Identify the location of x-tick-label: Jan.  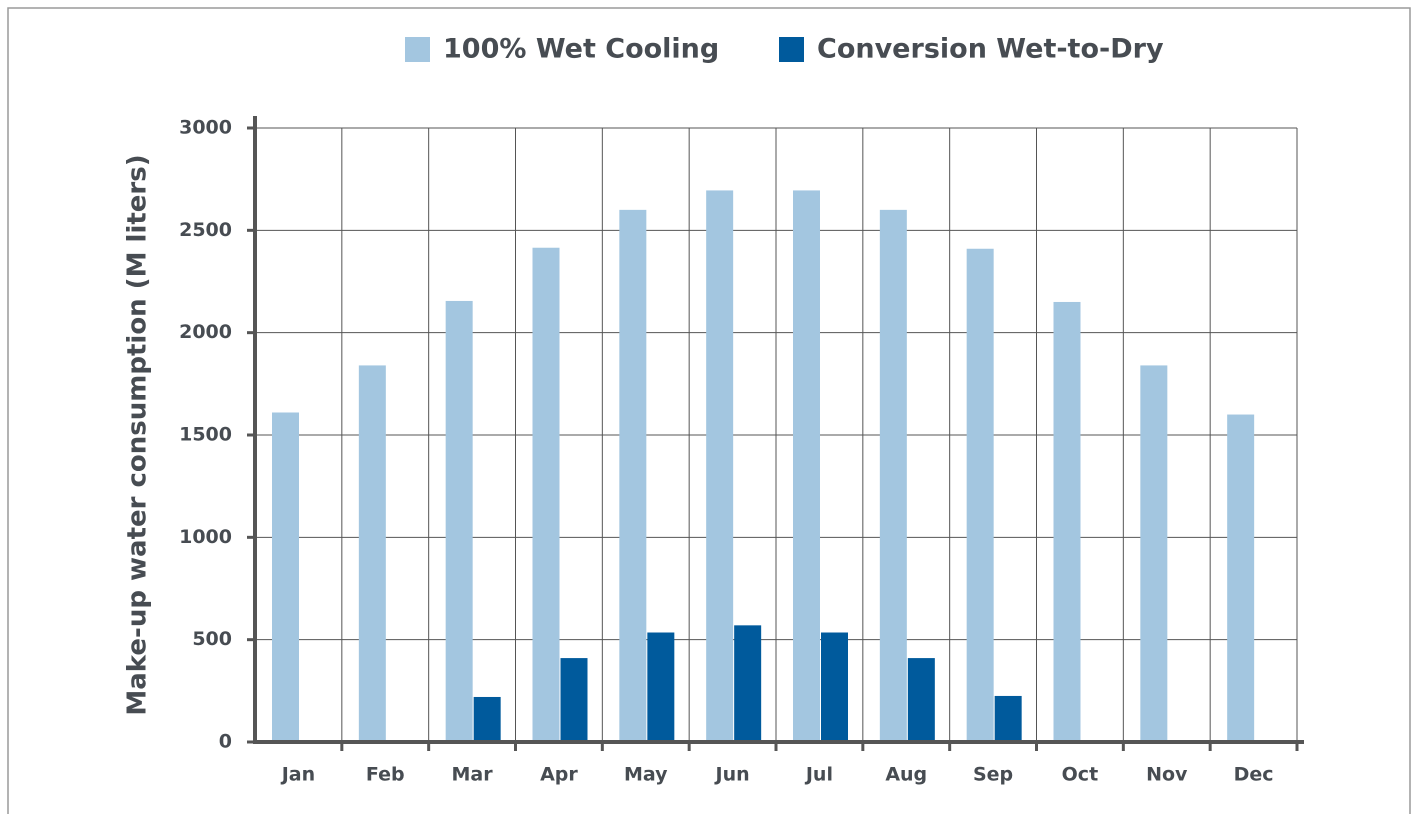
(297, 775).